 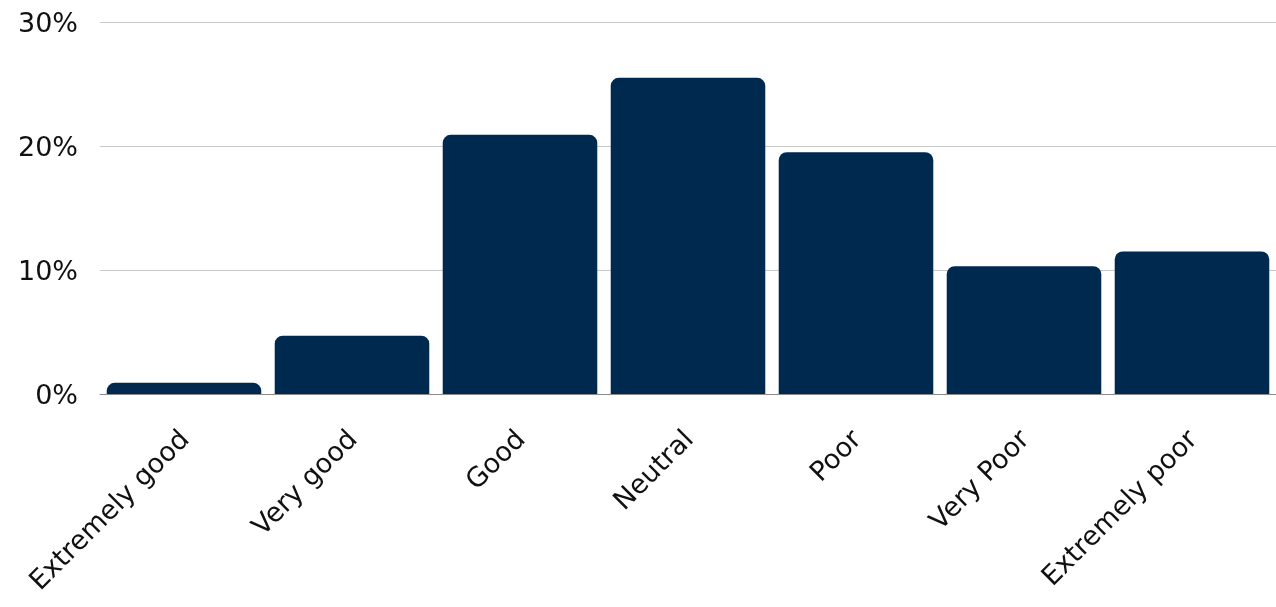 What do you see at coordinates (47, 270) in the screenshot?
I see `y-tick-label: 10%` at bounding box center [47, 270].